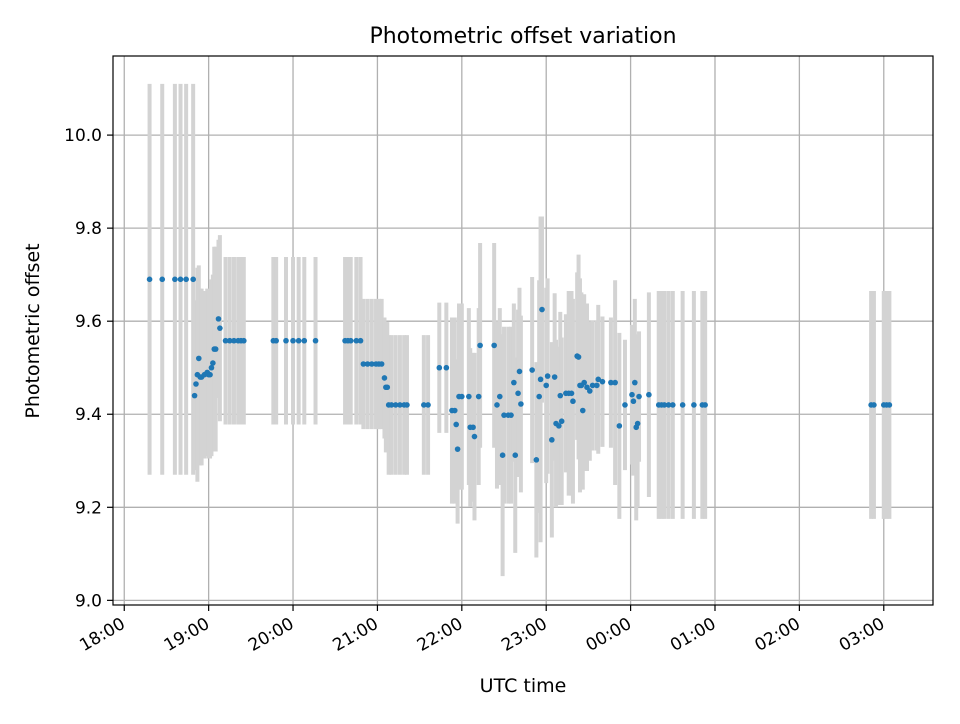 The height and width of the screenshot is (724, 960). Describe the element at coordinates (88, 322) in the screenshot. I see `y-tick-label: 9.6` at that location.